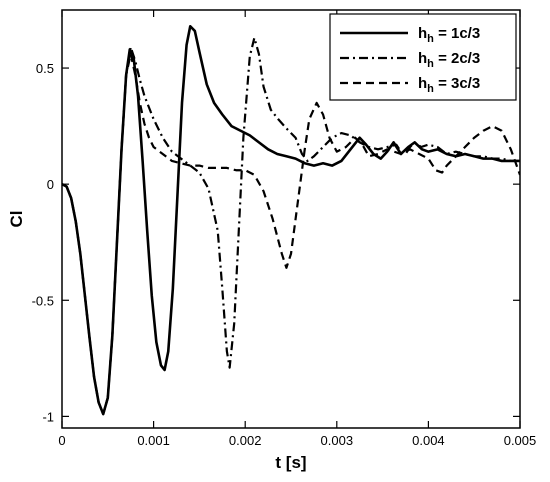 This screenshot has width=550, height=482. Describe the element at coordinates (449, 85) in the screenshot. I see `legend-label: hh = 3c/3` at that location.